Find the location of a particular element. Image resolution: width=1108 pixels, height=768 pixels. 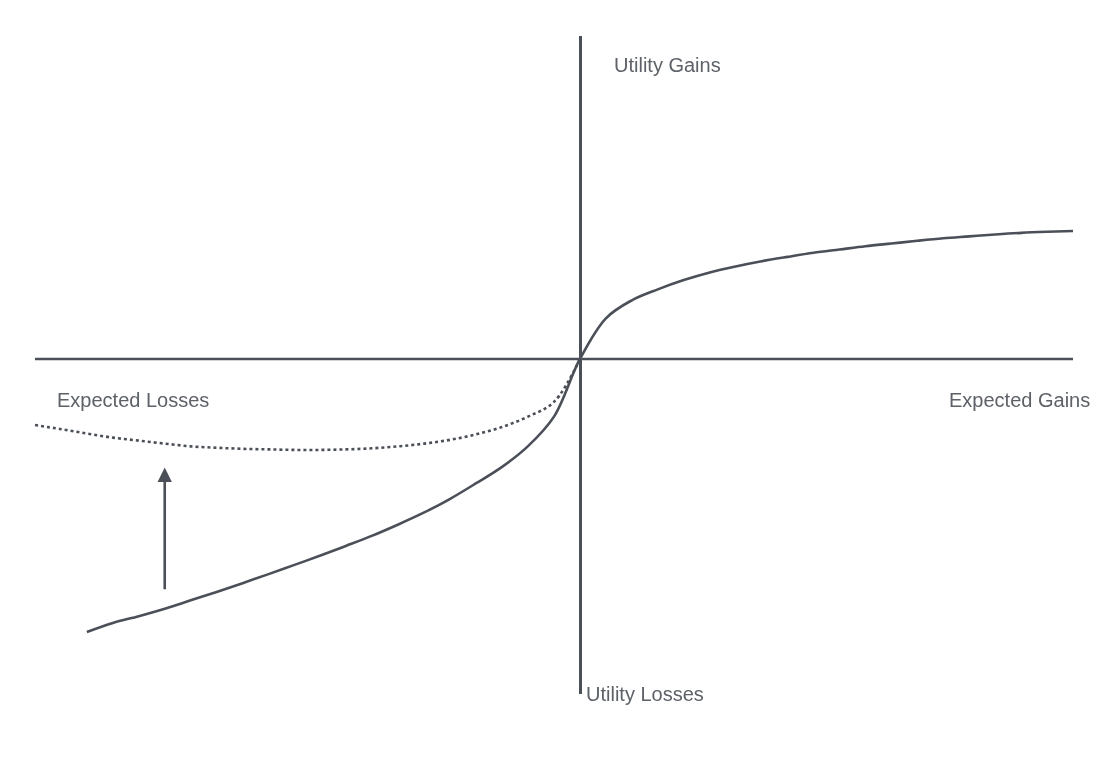

annotation: Expected Losses is located at coordinates (133, 400).